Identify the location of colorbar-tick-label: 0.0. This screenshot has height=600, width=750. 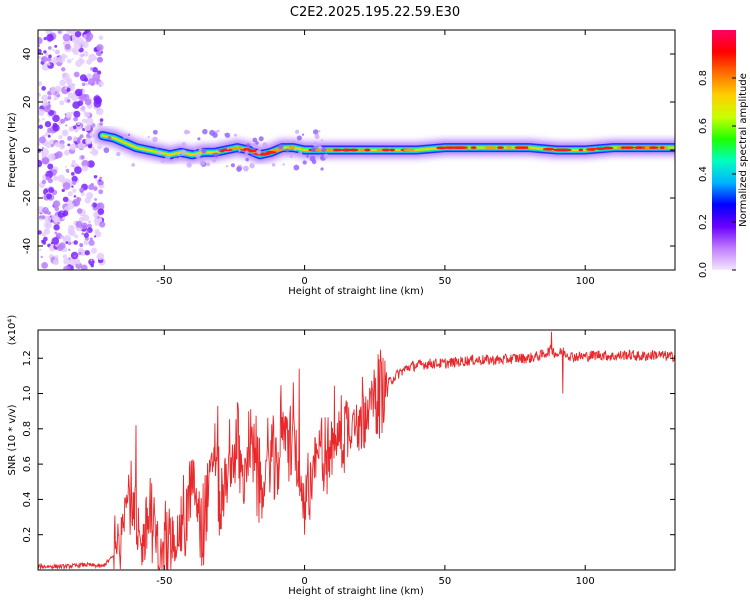
(703, 270).